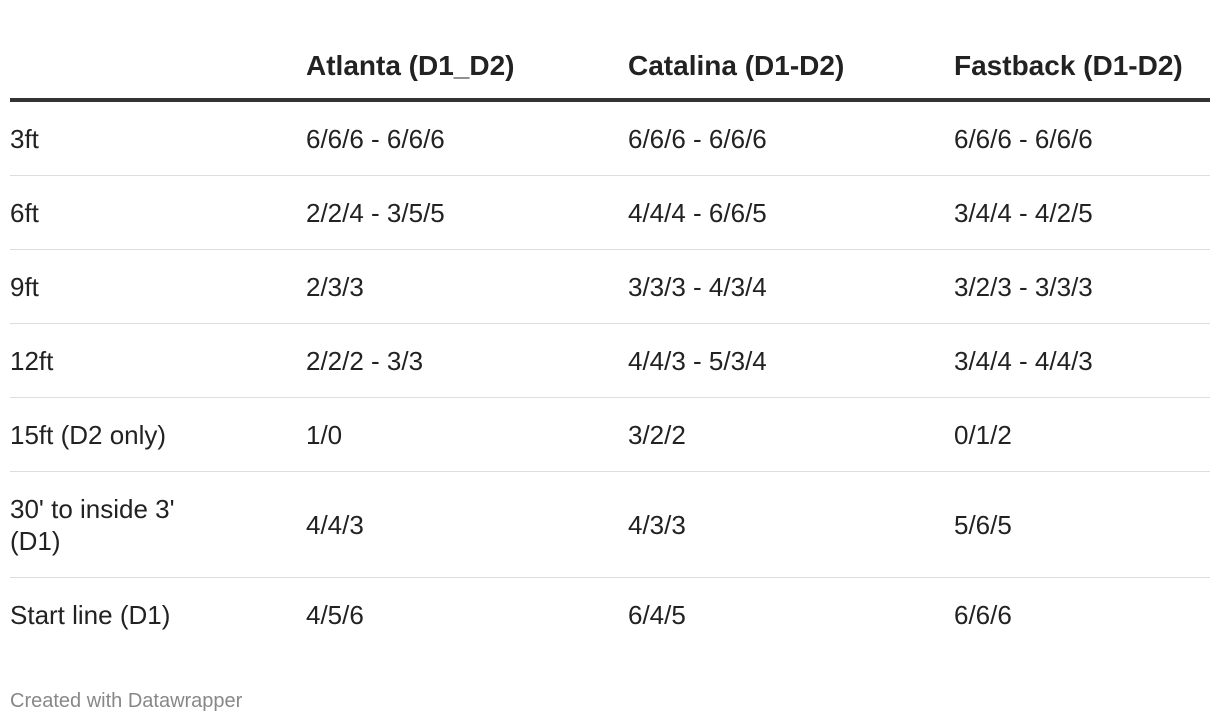 Image resolution: width=1220 pixels, height=726 pixels. Describe the element at coordinates (158, 434) in the screenshot. I see `row-label: 15ft (D2 only)` at that location.